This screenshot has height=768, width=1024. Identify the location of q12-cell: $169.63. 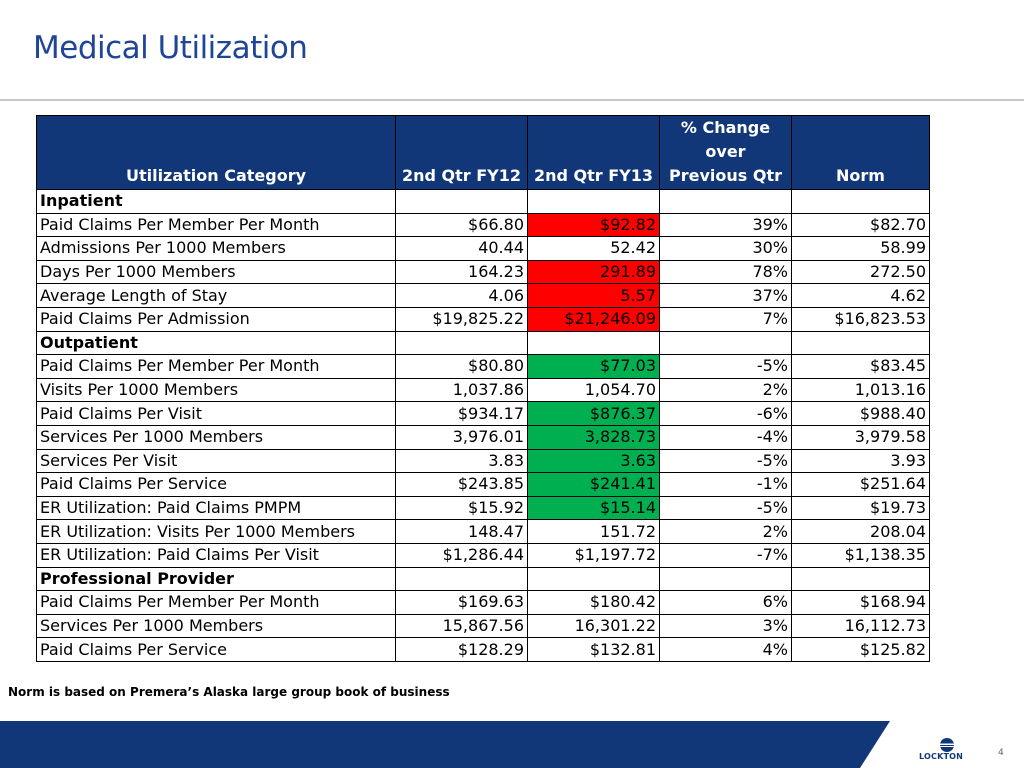
(461, 602).